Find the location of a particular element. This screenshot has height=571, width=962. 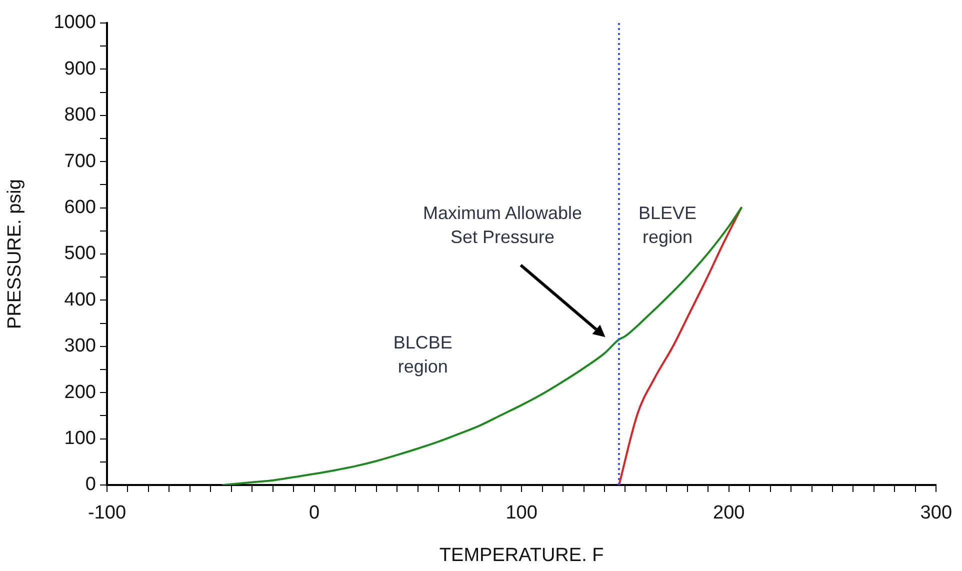

y-tick-label: 500 is located at coordinates (80, 253).